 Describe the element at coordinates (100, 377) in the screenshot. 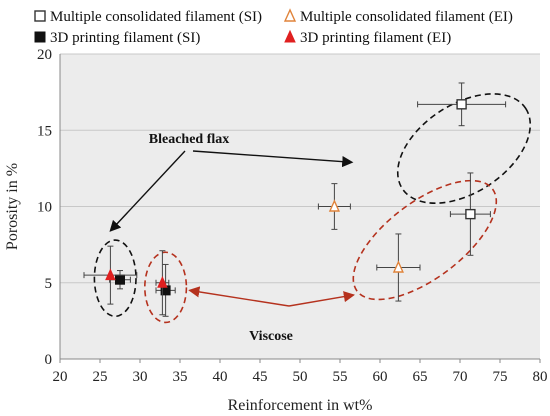

I see `x-tick-label: 25` at that location.